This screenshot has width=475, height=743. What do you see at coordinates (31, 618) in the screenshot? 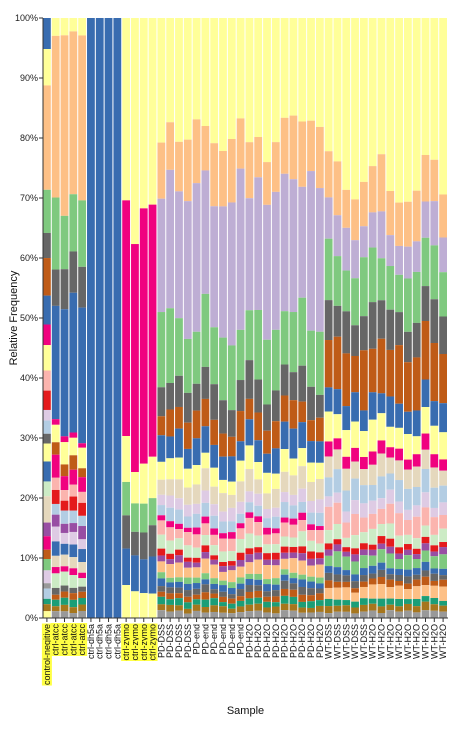
I see `y-tick-label: 0%` at bounding box center [31, 618].